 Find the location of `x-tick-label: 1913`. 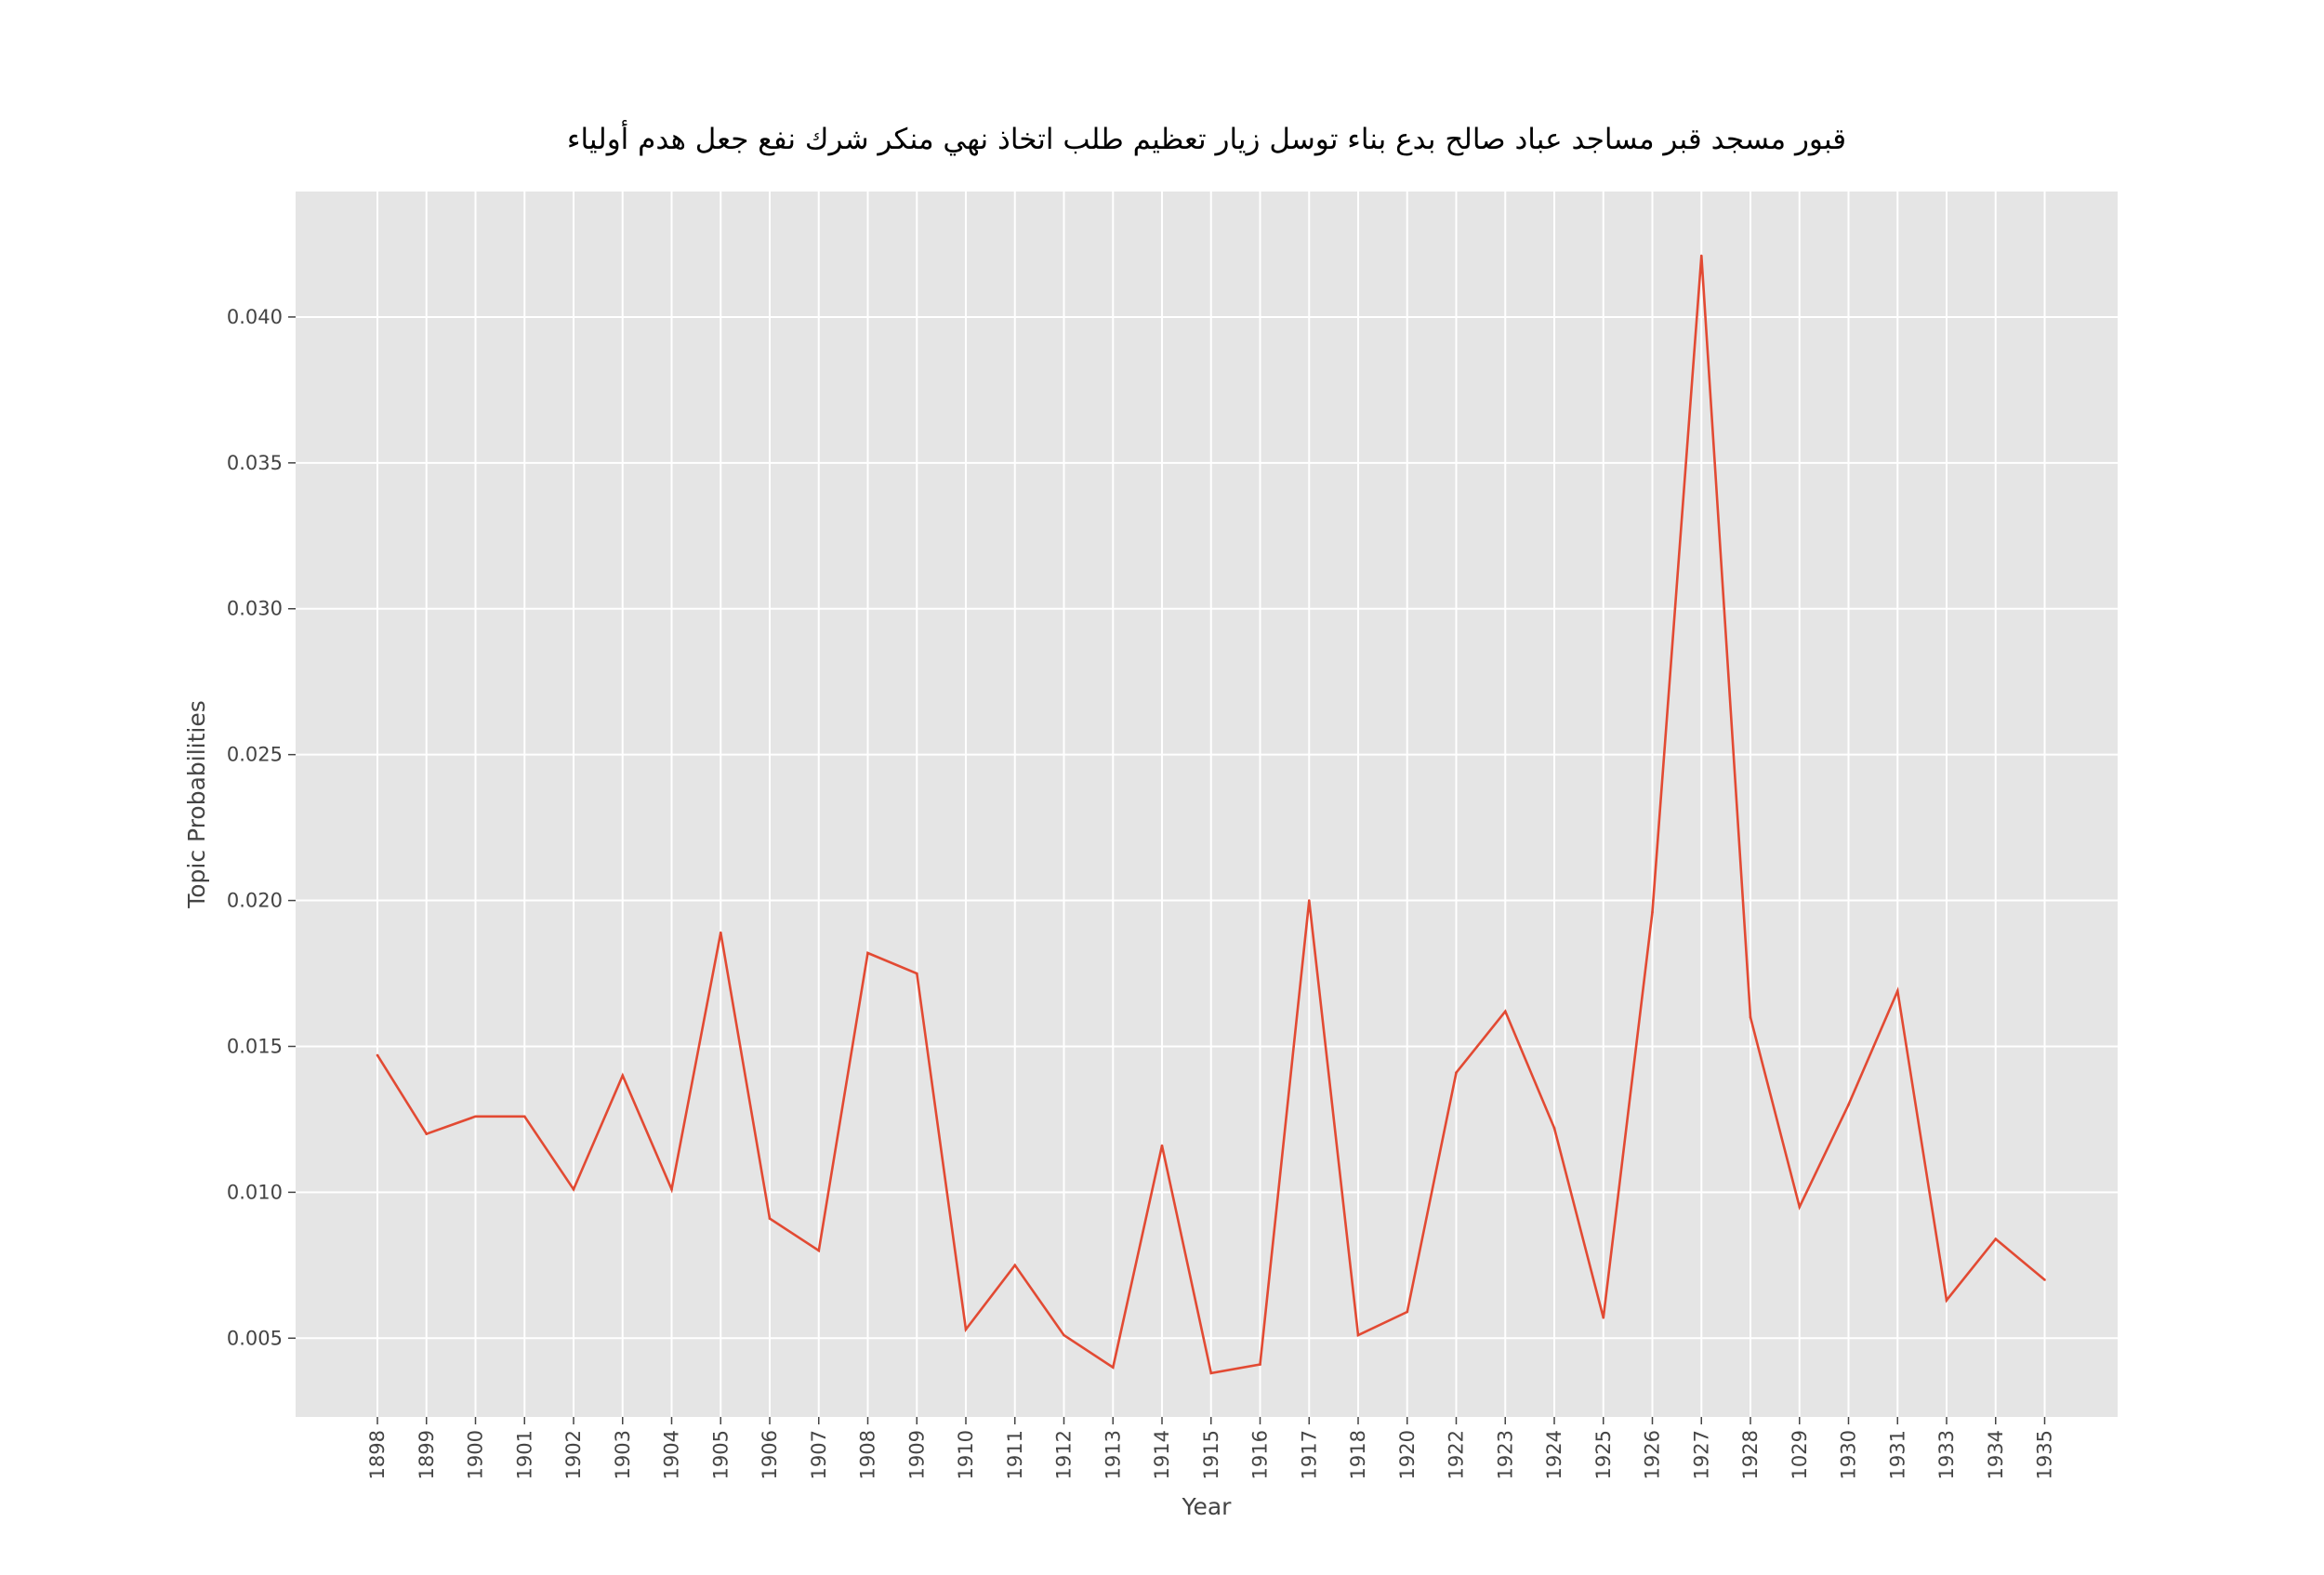

x-tick-label: 1913 is located at coordinates (1113, 1454).